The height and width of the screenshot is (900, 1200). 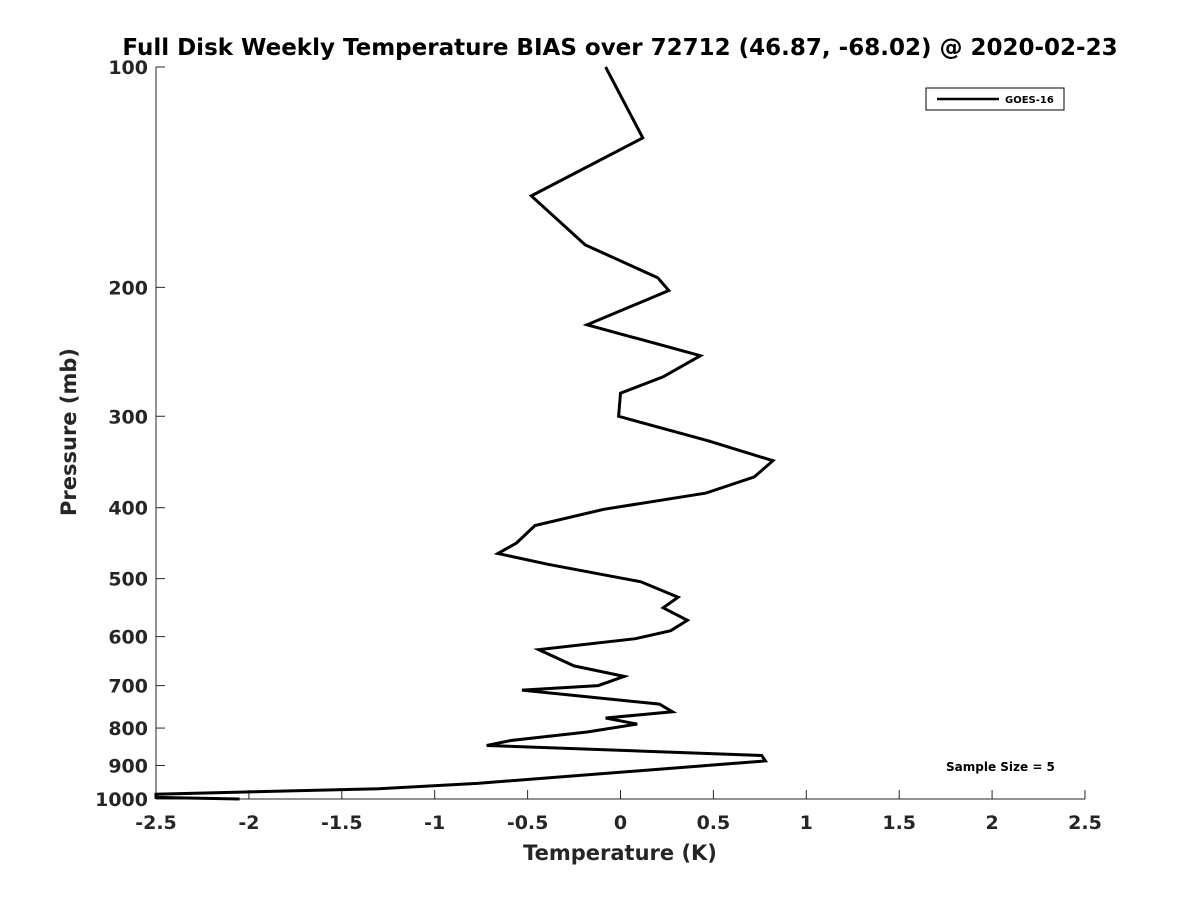 I want to click on y-tick-label: 100, so click(x=128, y=68).